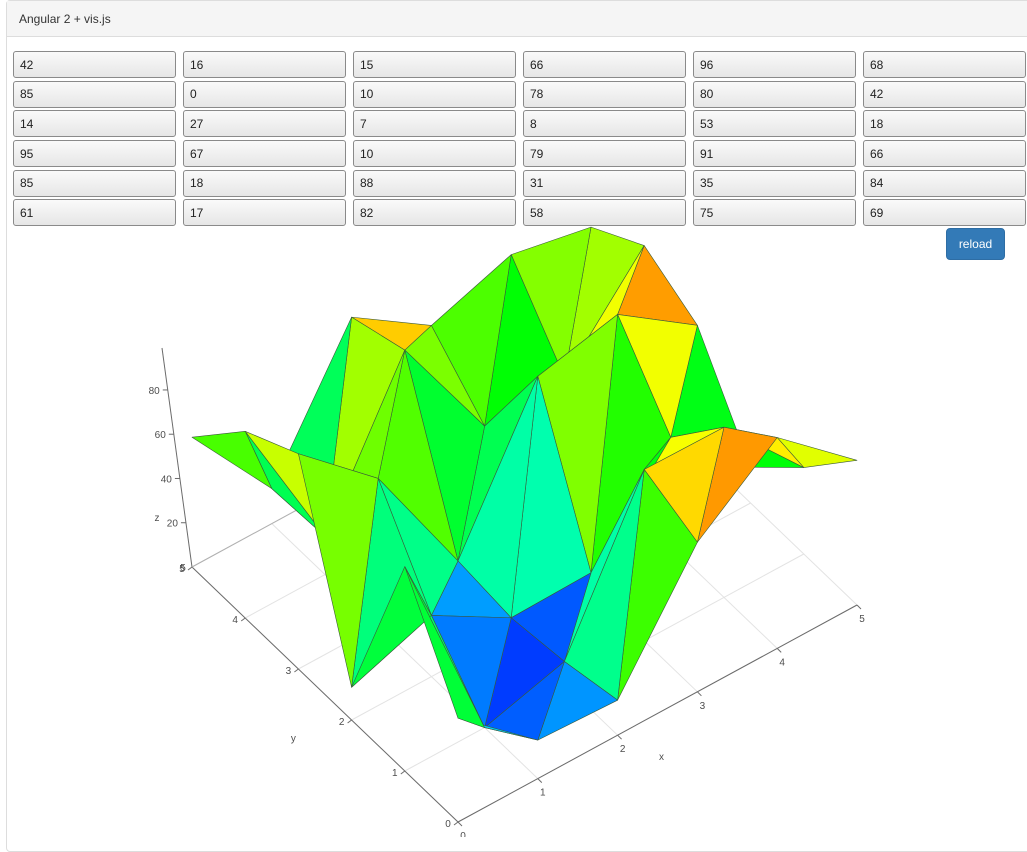 The image size is (1027, 852). I want to click on z-origin-label: 5, so click(183, 568).